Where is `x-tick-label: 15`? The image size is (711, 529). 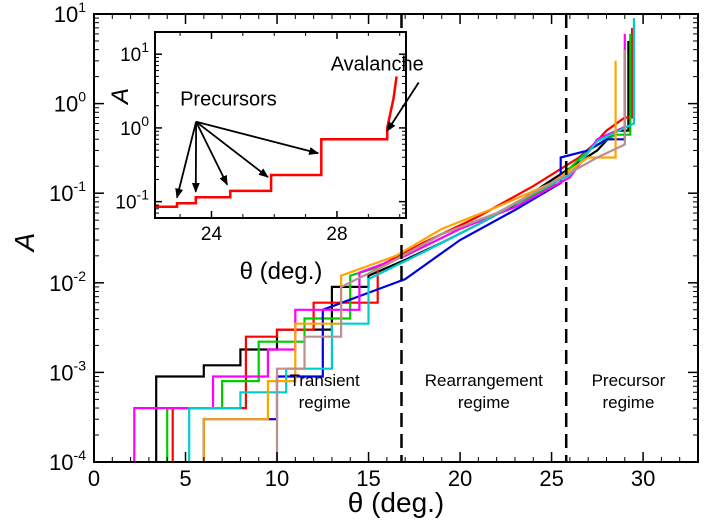 x-tick-label: 15 is located at coordinates (368, 478).